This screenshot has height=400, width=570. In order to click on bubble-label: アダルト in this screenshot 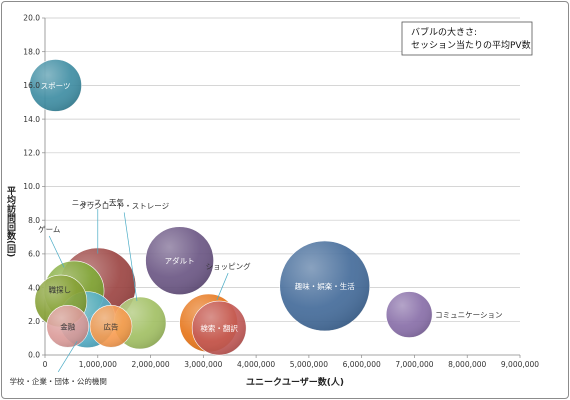, I will do `click(180, 261)`.